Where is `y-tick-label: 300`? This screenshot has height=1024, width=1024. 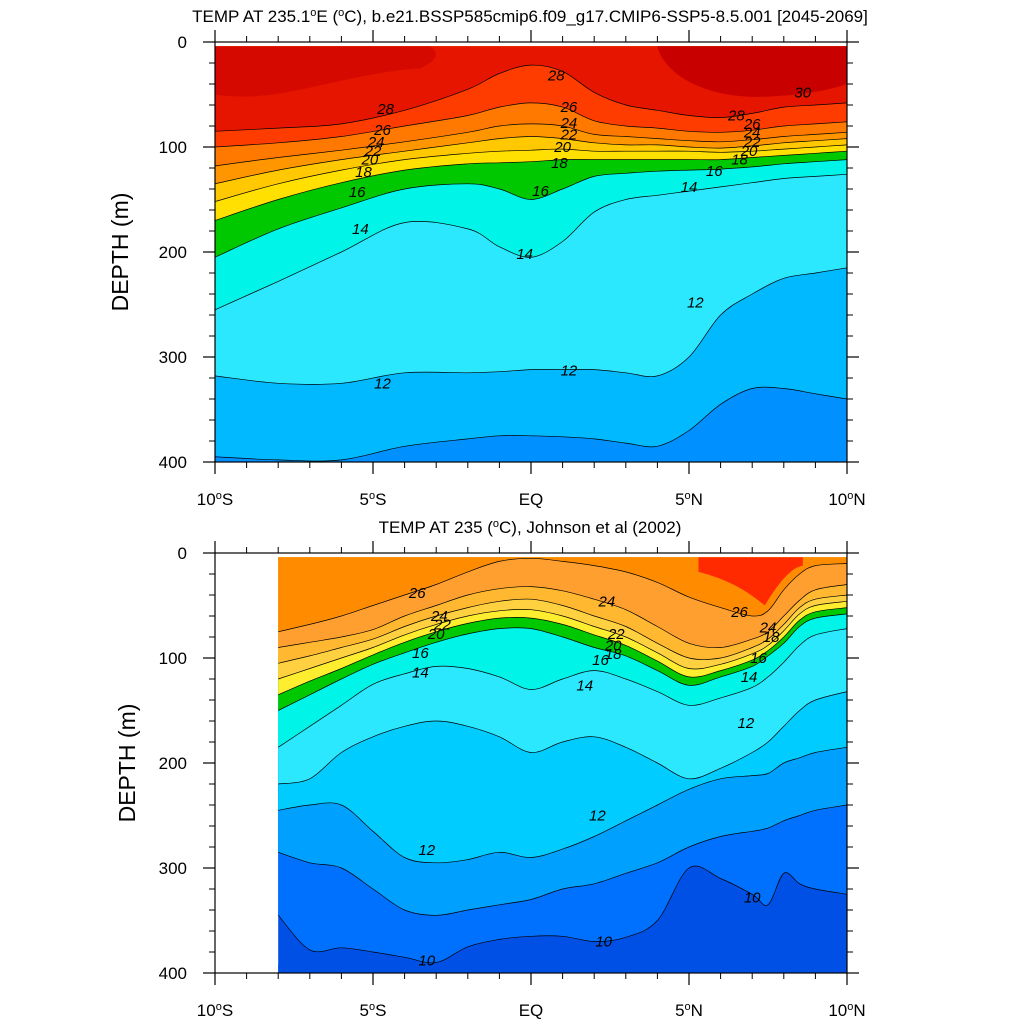
y-tick-label: 300 is located at coordinates (173, 357).